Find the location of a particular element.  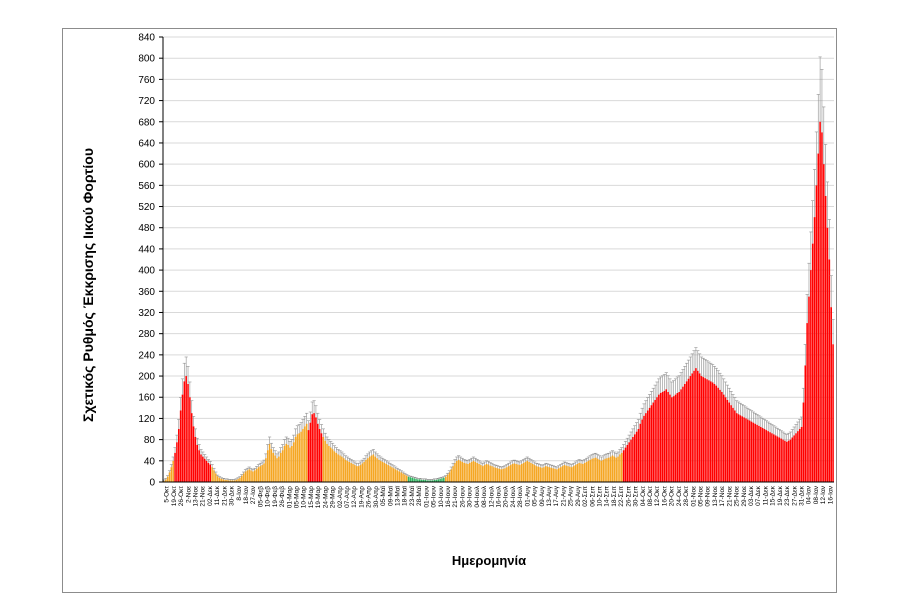

x-tick-label: 11-Δεκ is located at coordinates (765, 495).